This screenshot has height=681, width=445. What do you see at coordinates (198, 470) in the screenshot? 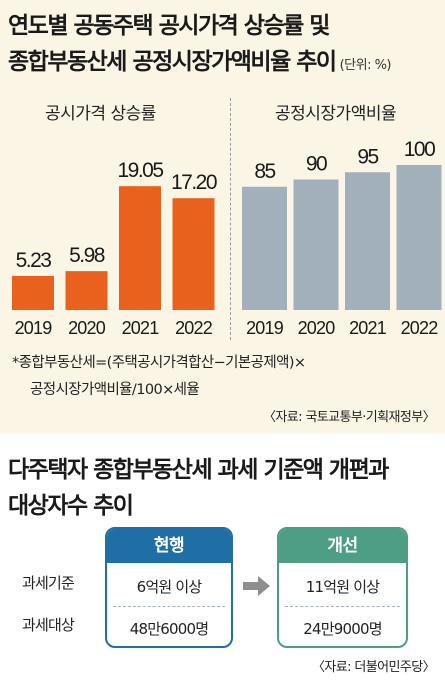
I see `reform-title-line1: 다주택자 종합부동산세 과세 기준액 개편과` at bounding box center [198, 470].